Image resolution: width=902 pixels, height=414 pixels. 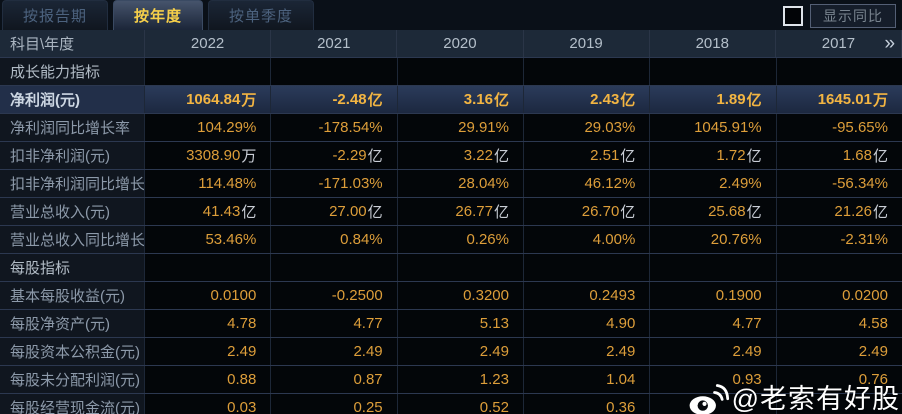 I want to click on value-cell: 2.49%, so click(x=713, y=183).